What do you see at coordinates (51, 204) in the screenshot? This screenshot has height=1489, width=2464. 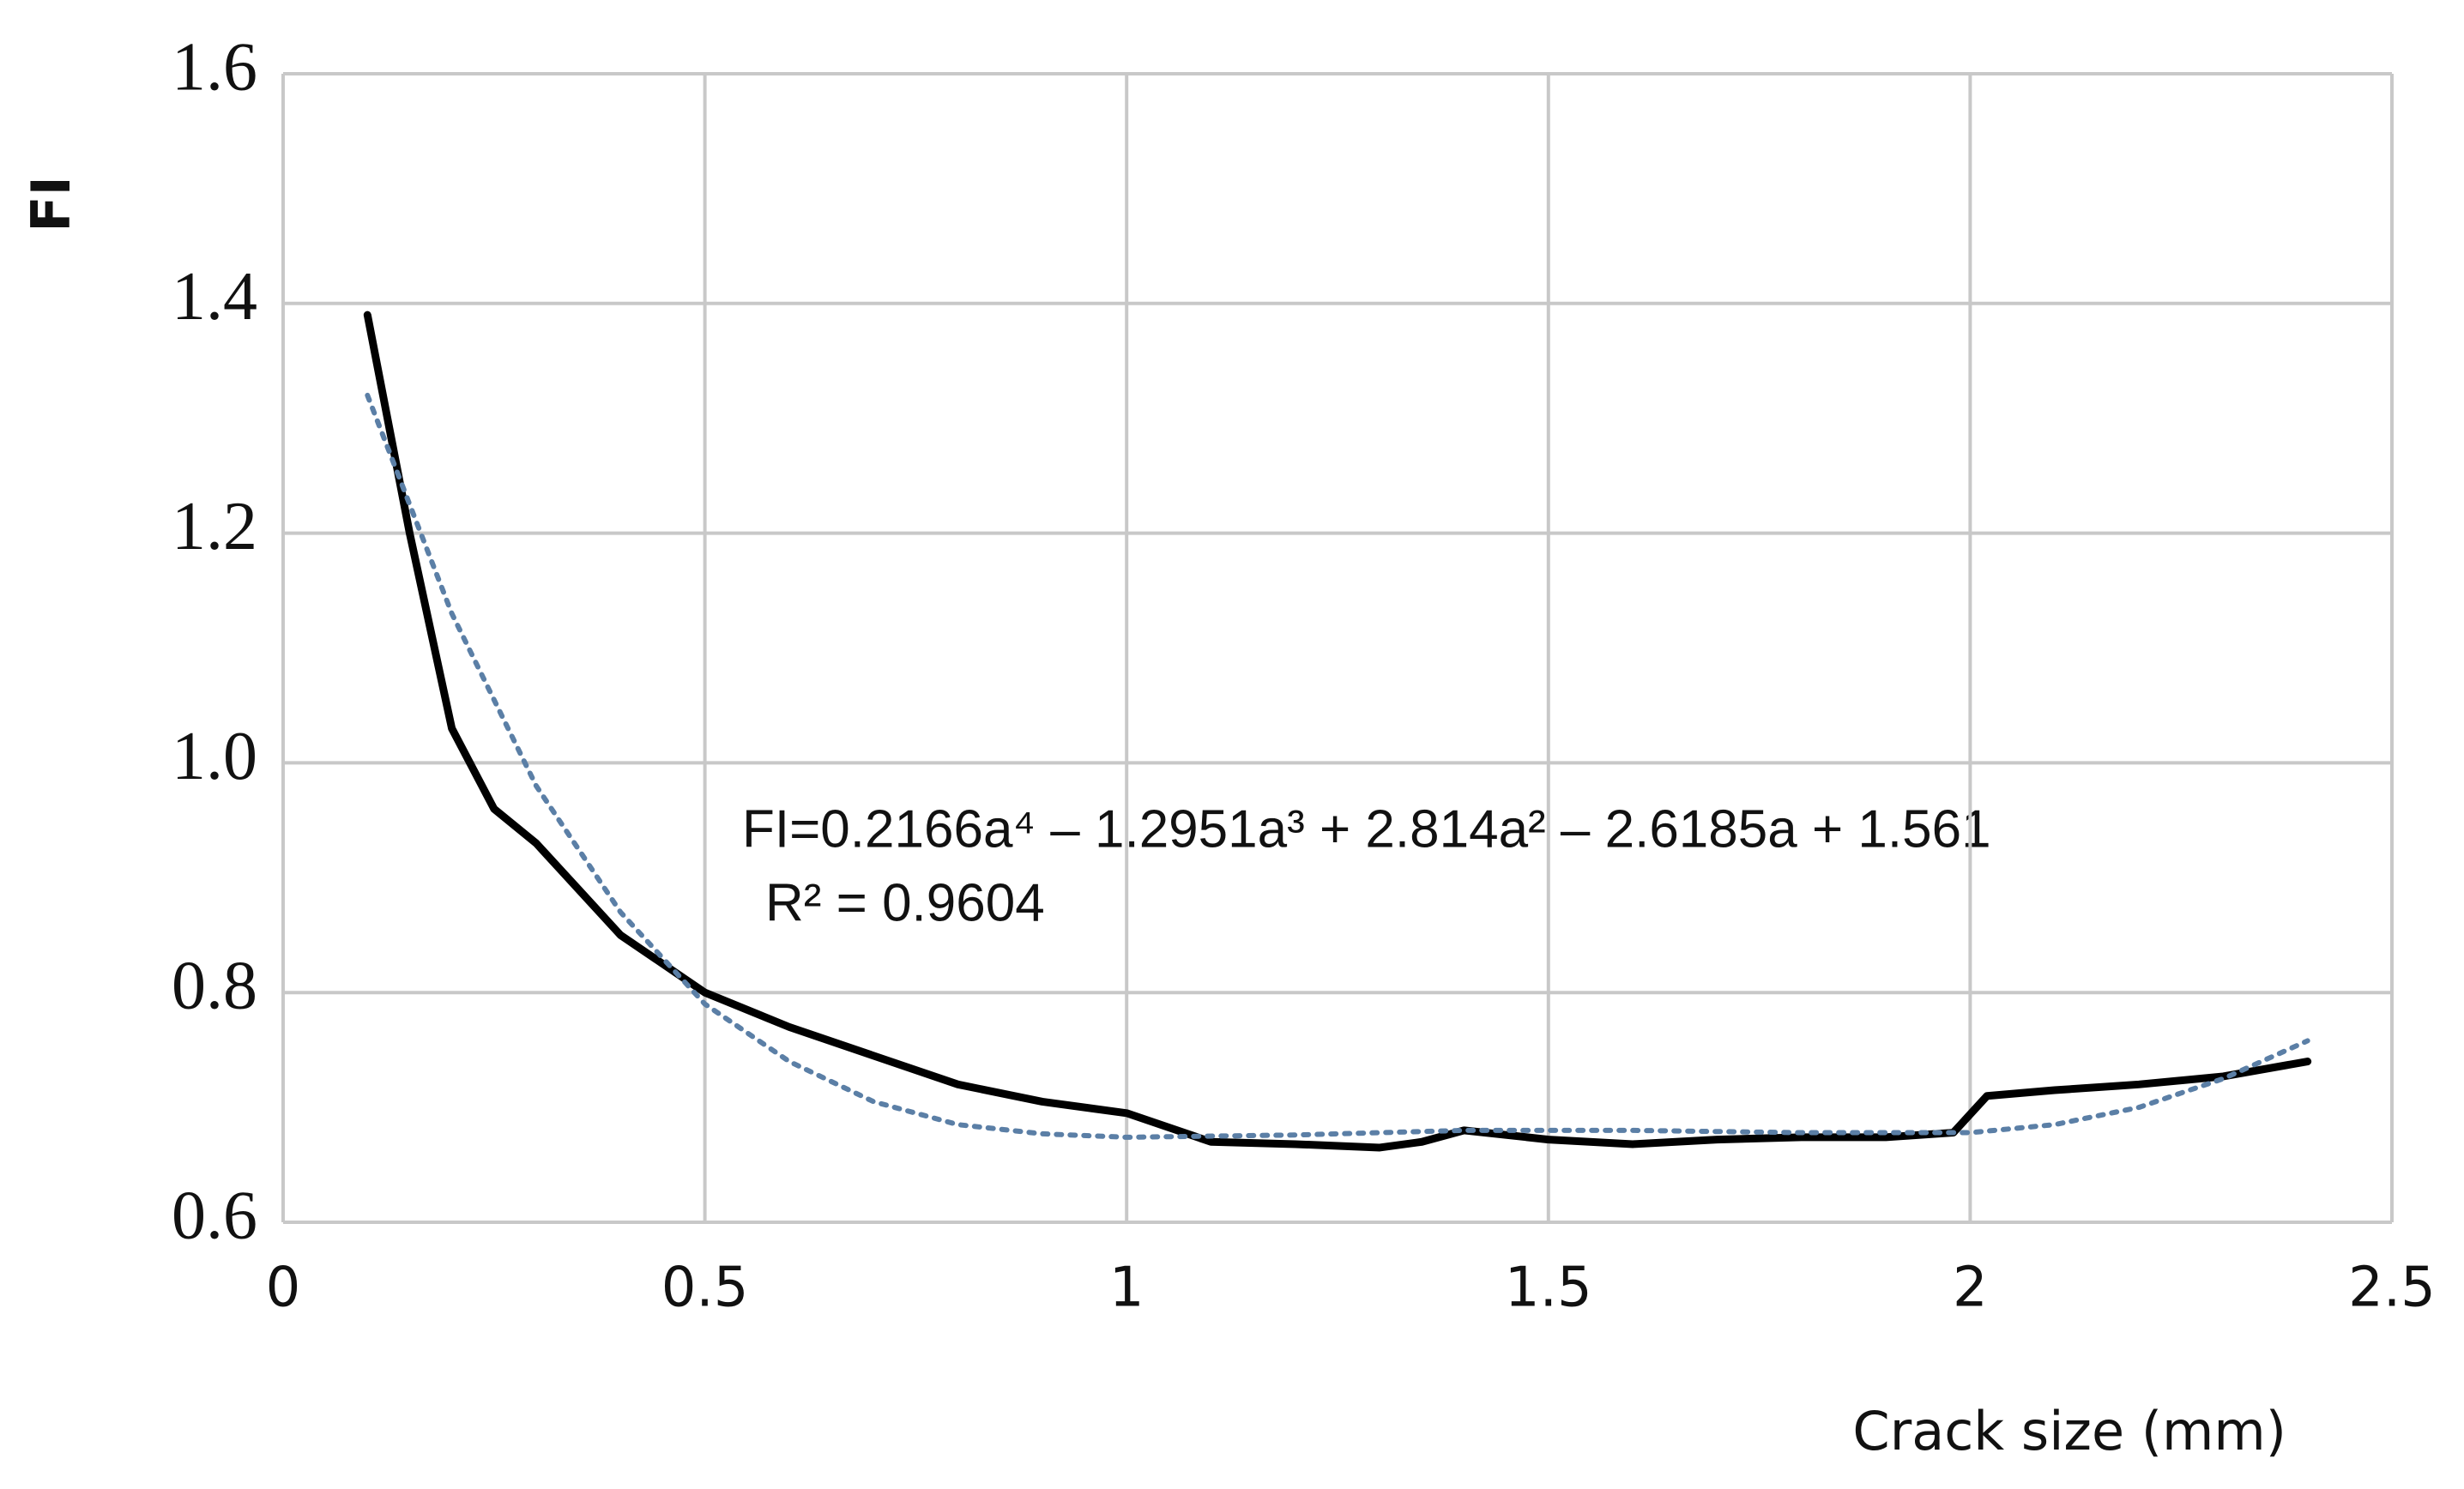 I see `y-axis-label: FI` at bounding box center [51, 204].